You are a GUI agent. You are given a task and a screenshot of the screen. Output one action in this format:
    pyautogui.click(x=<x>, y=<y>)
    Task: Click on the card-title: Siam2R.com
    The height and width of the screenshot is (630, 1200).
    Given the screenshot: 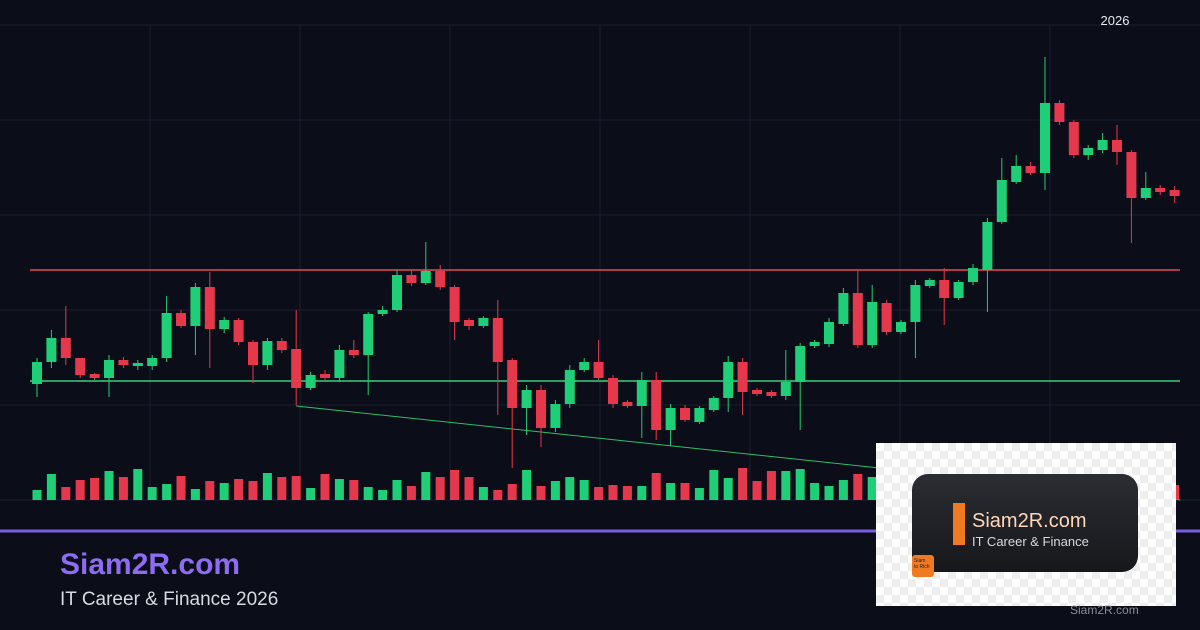 What is the action you would take?
    pyautogui.click(x=1029, y=521)
    